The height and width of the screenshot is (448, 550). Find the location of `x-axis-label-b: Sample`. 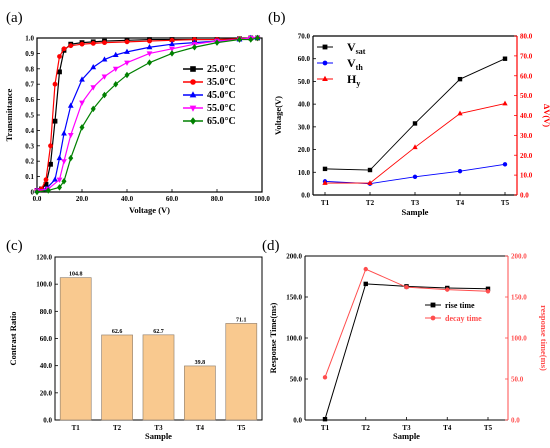

x-axis-label-b: Sample is located at coordinates (415, 212).